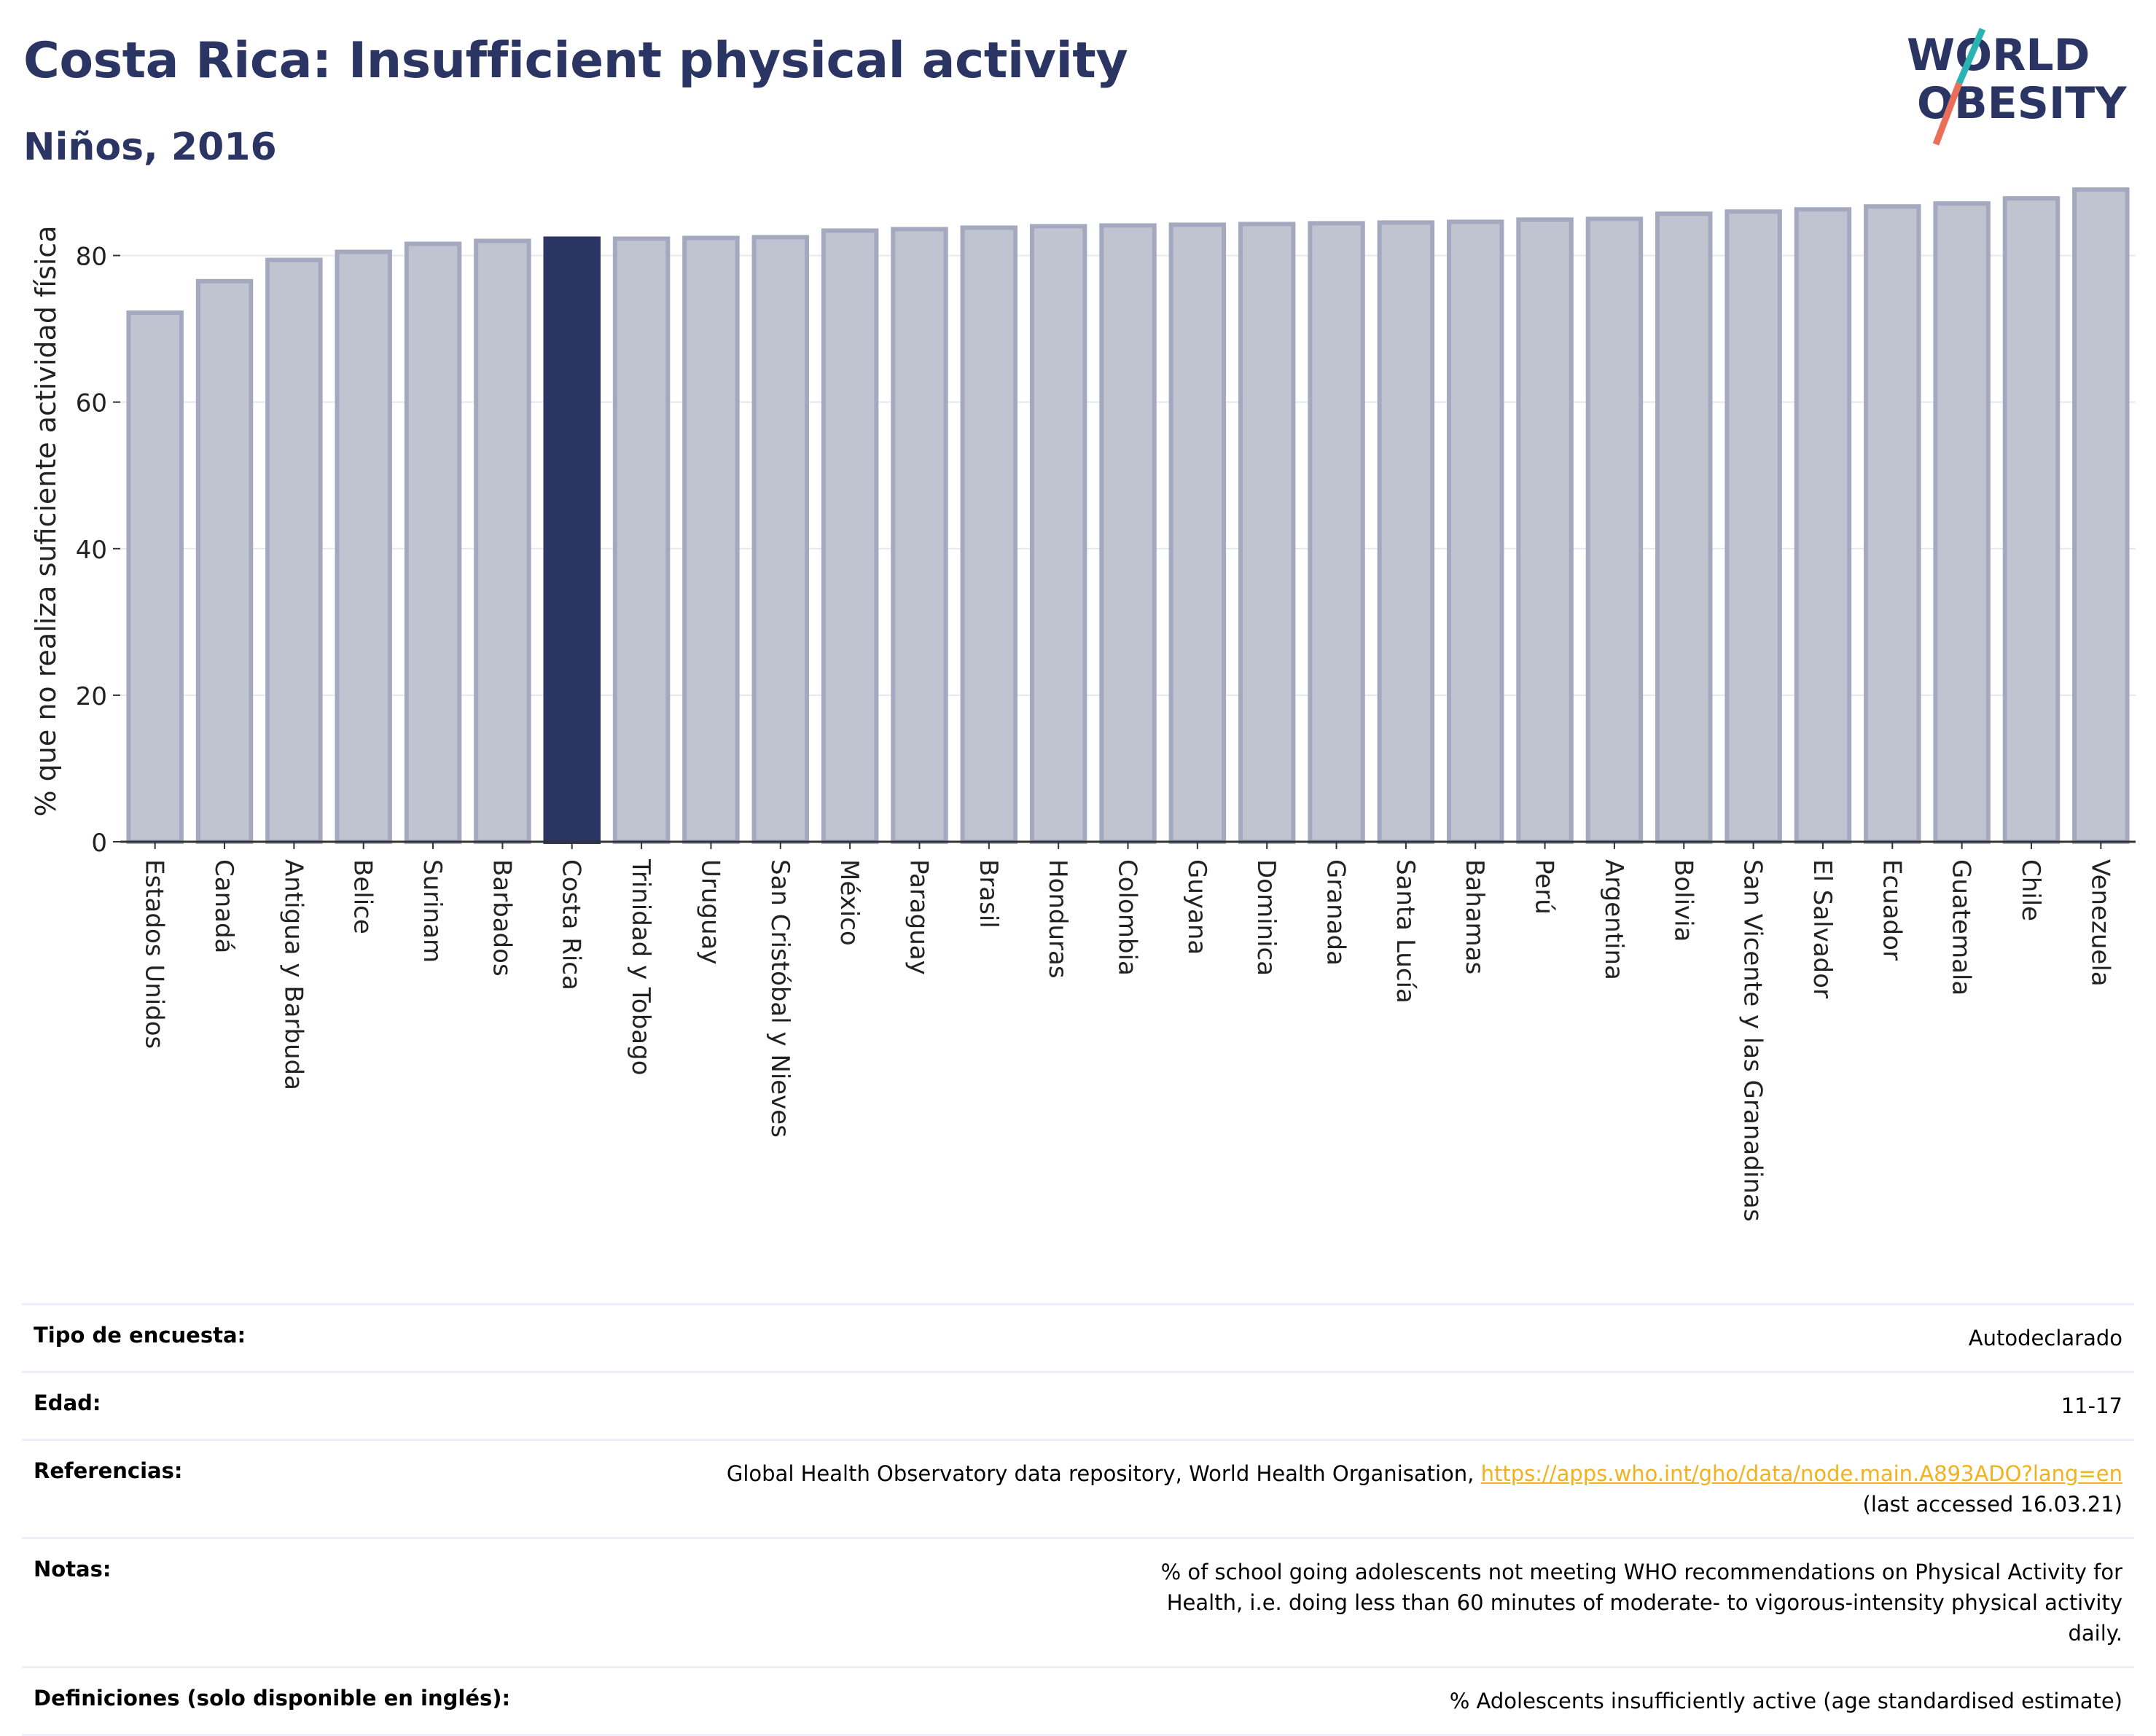  Describe the element at coordinates (1197, 907) in the screenshot. I see `x-tick-label: Guyana` at that location.